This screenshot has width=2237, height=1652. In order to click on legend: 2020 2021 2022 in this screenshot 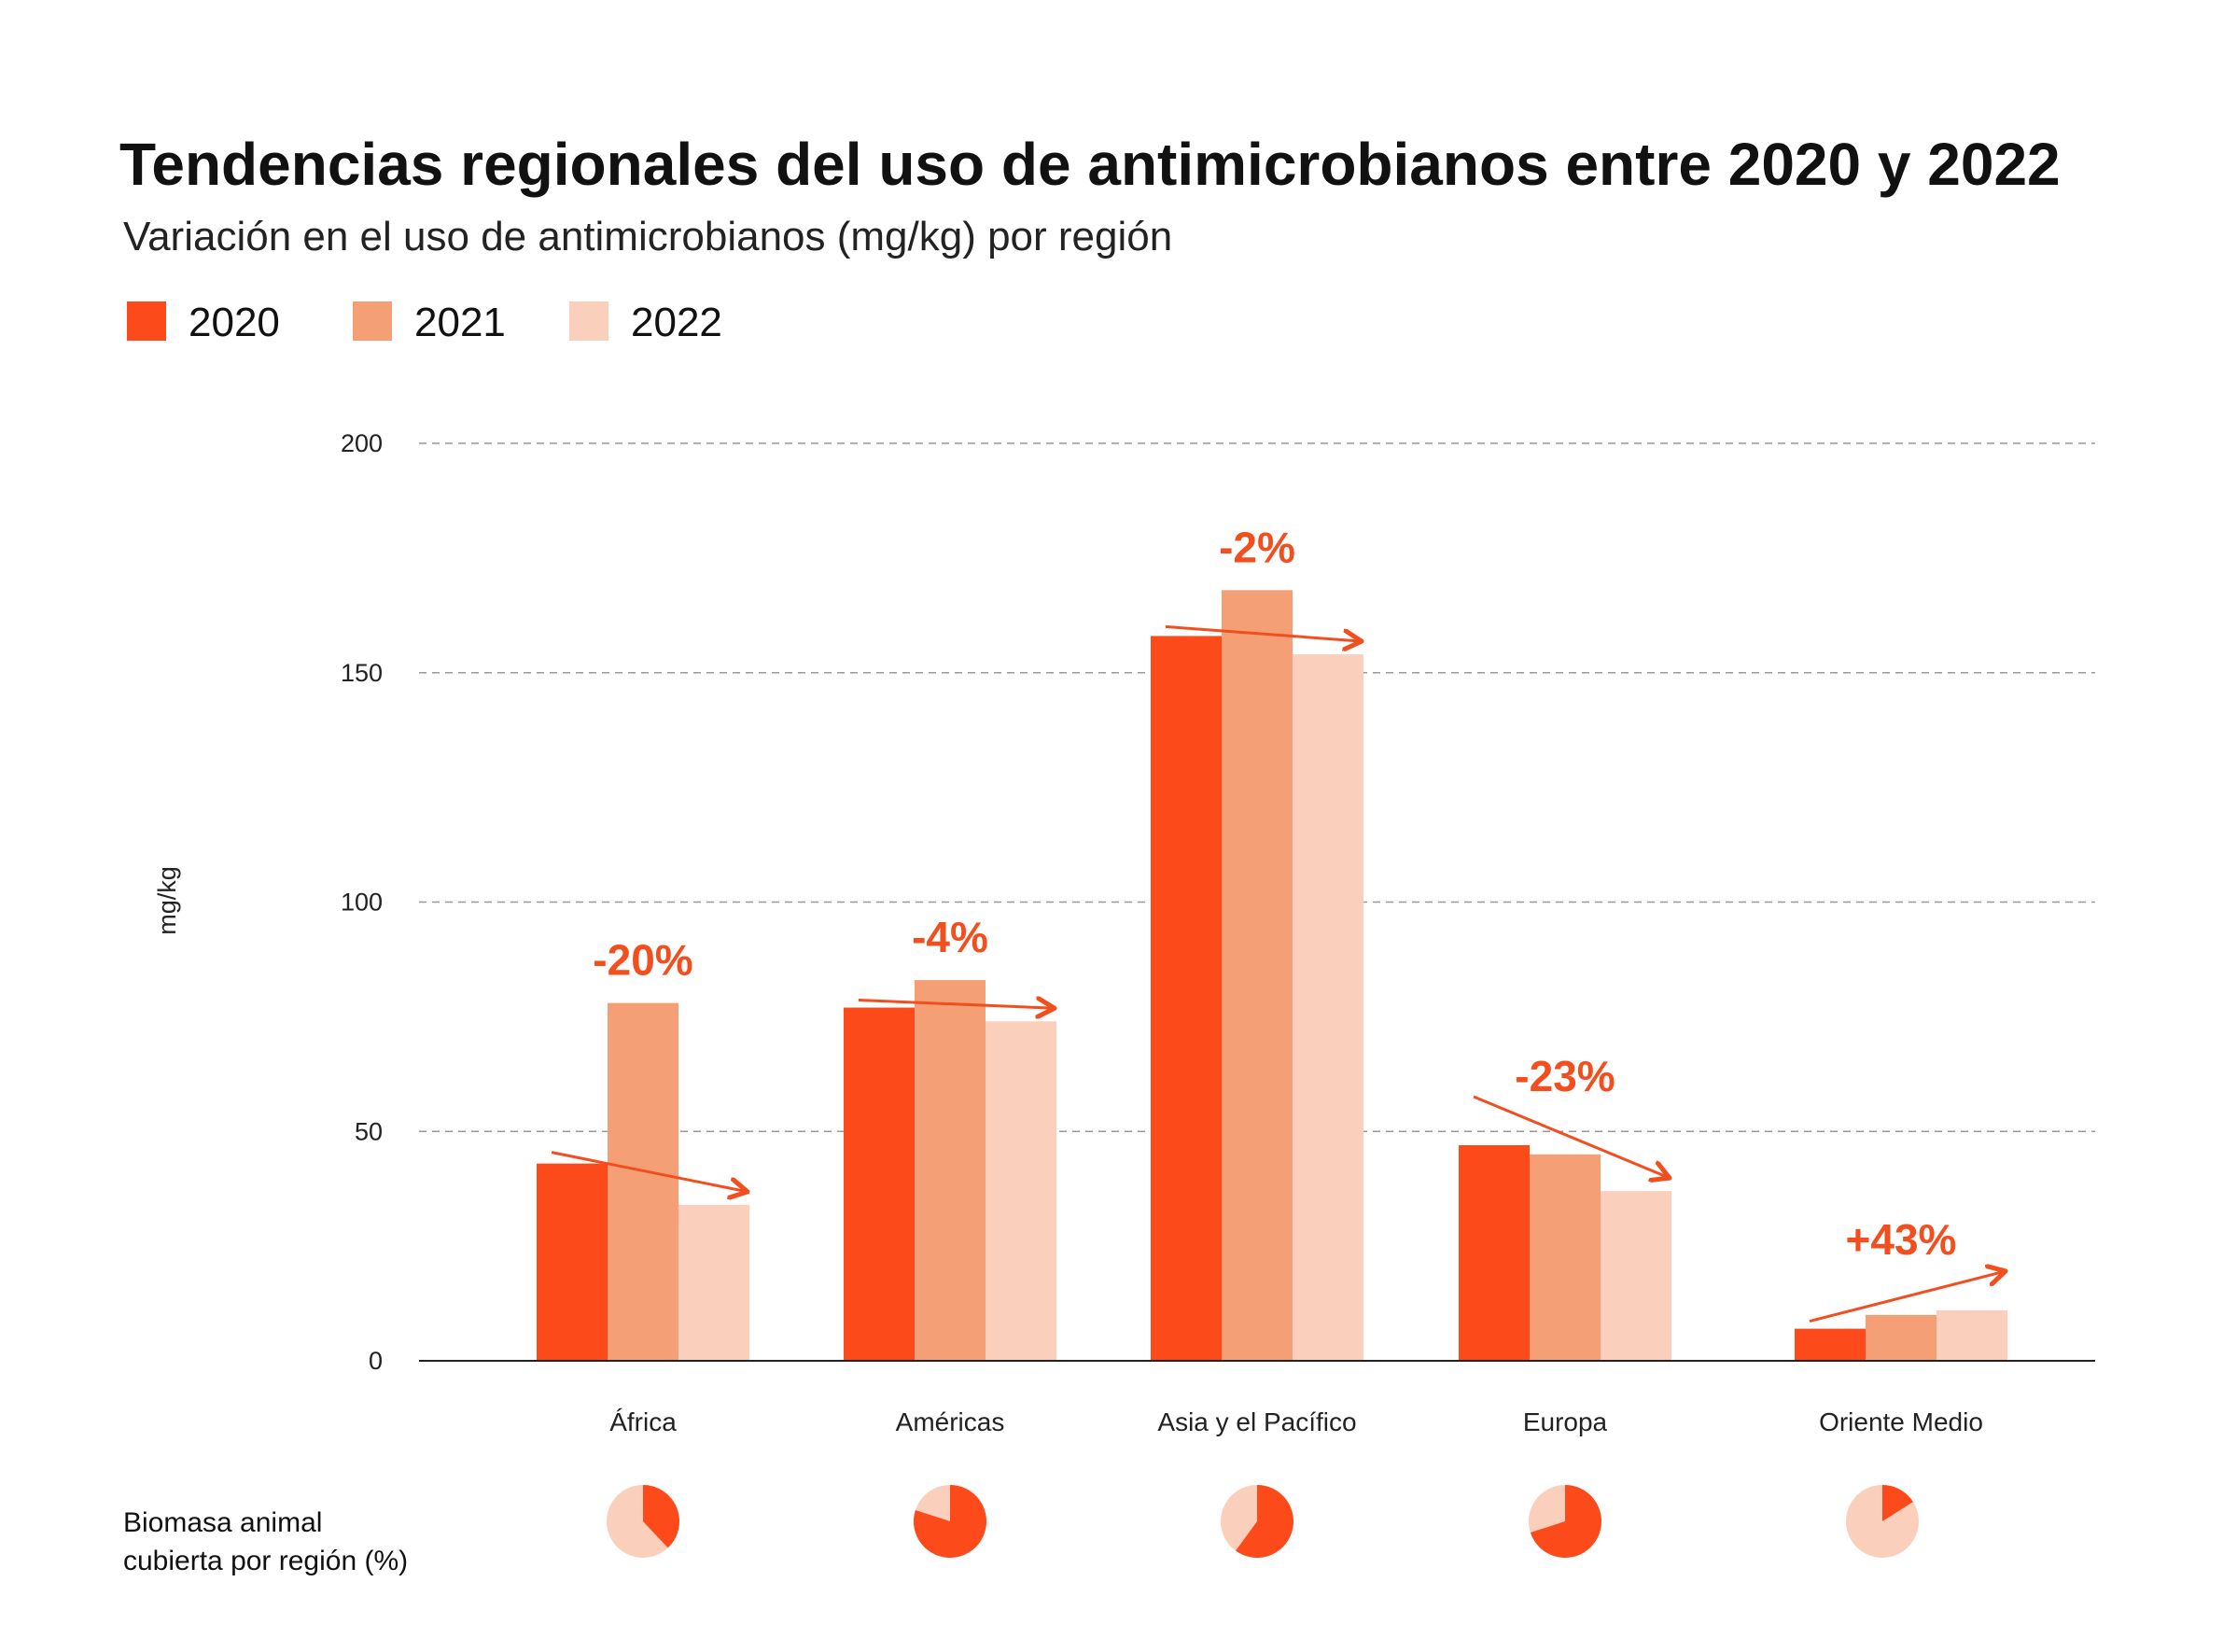, I will do `click(424, 322)`.